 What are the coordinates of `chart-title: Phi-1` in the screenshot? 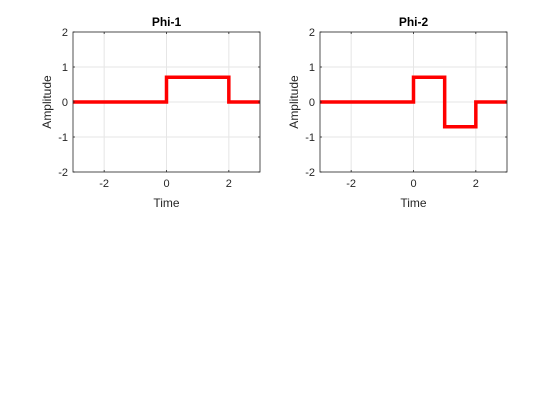 It's located at (167, 22).